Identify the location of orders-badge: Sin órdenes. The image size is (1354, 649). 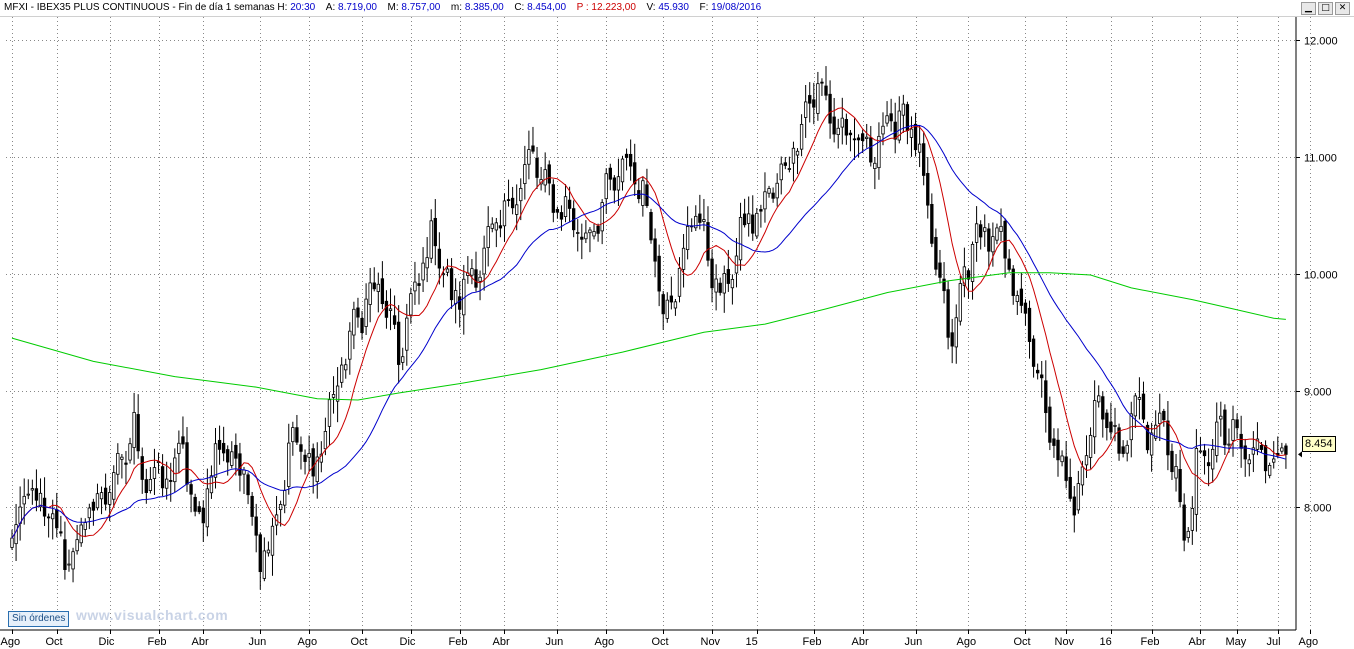
(39, 619).